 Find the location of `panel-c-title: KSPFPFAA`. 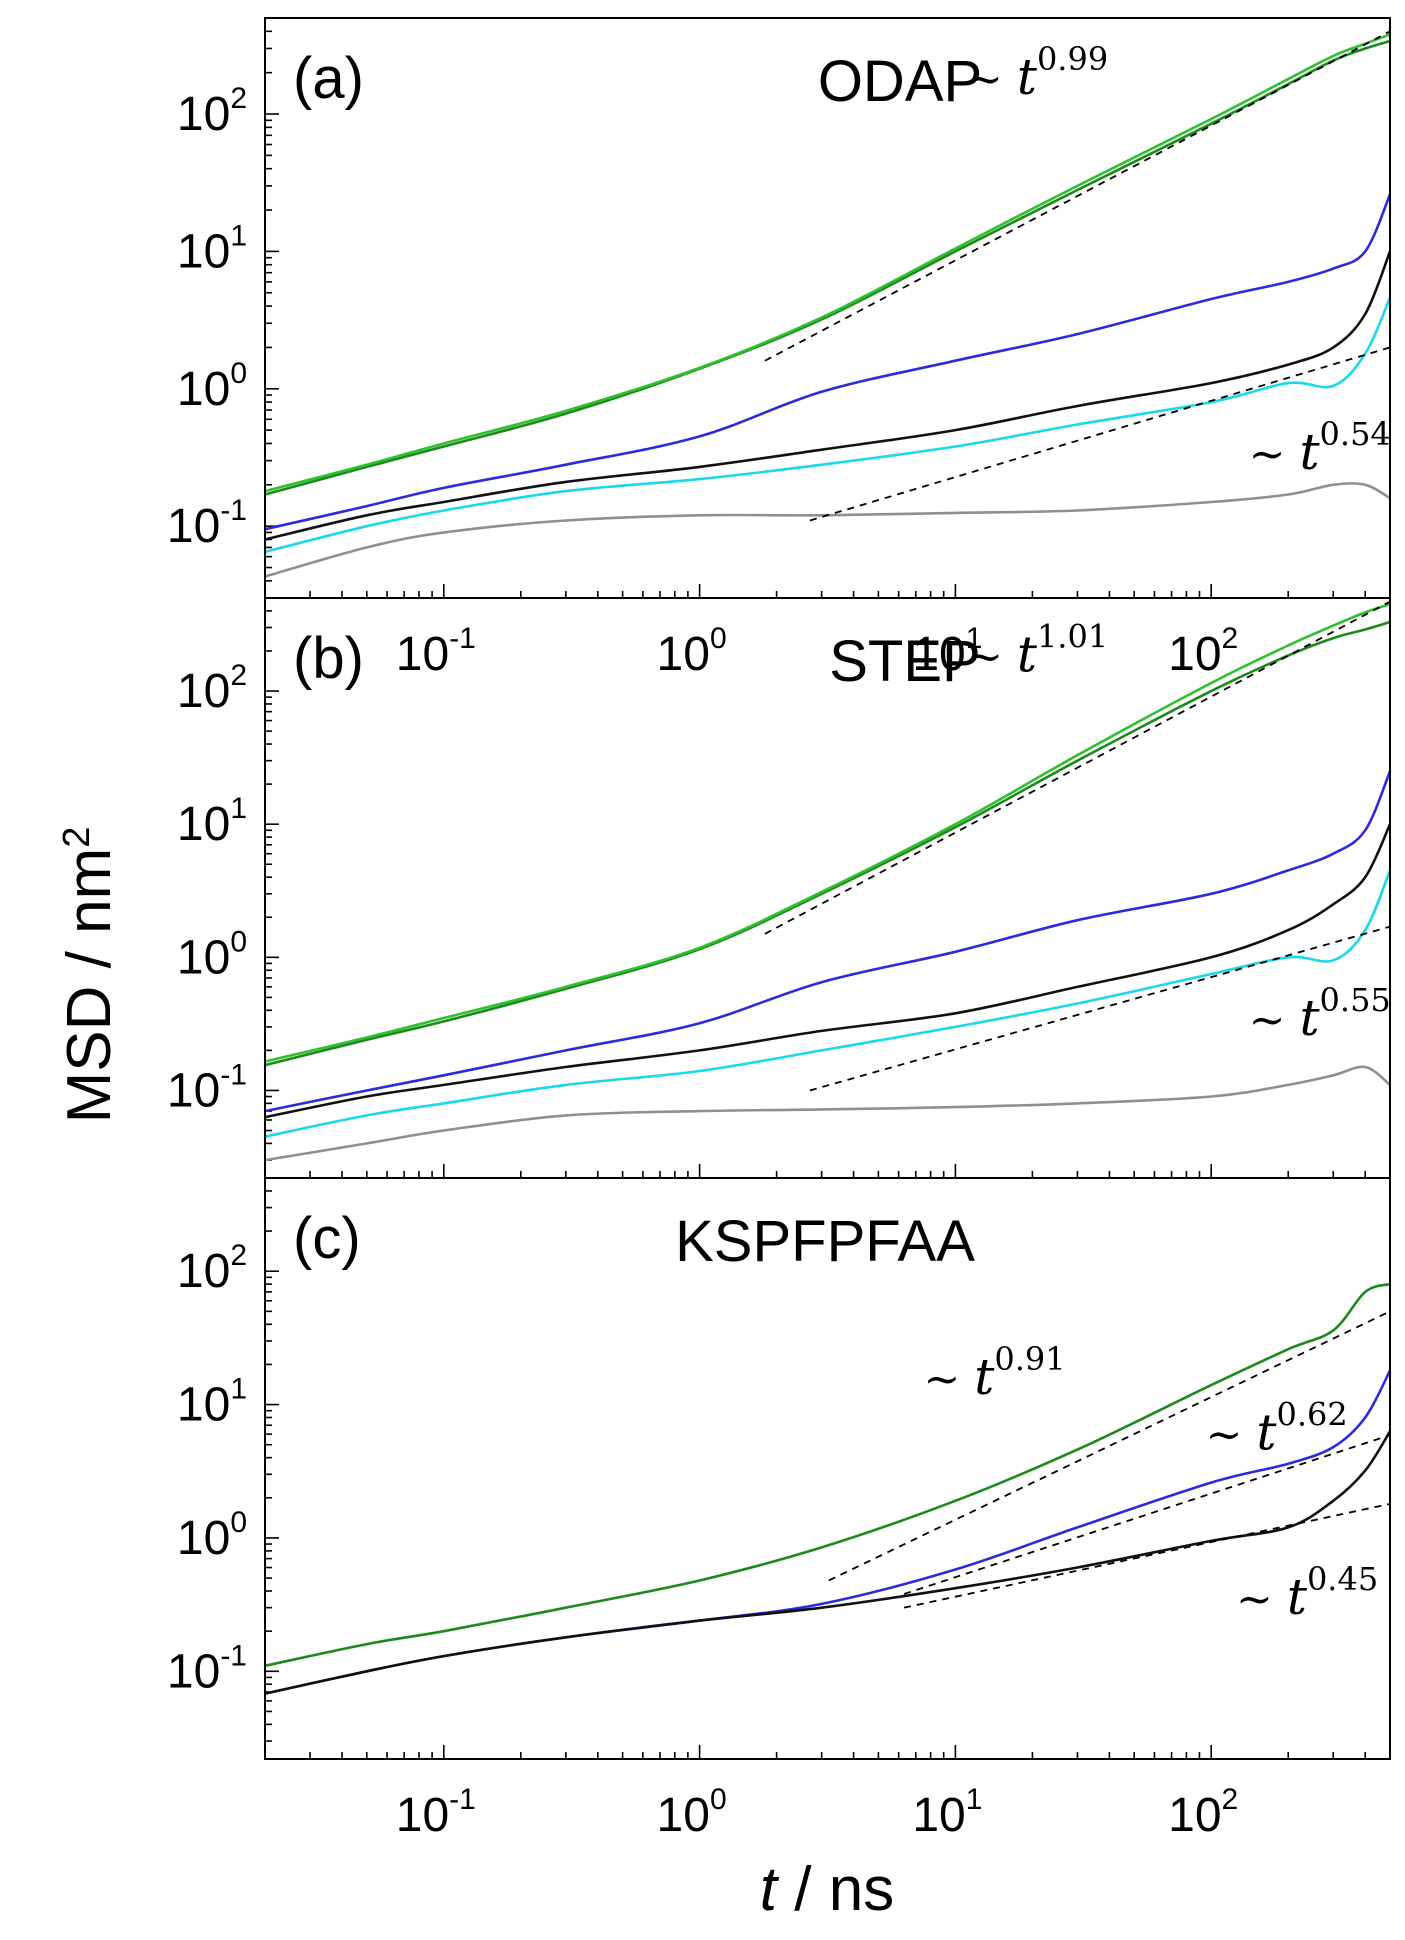

panel-c-title: KSPFPFAA is located at coordinates (825, 1241).